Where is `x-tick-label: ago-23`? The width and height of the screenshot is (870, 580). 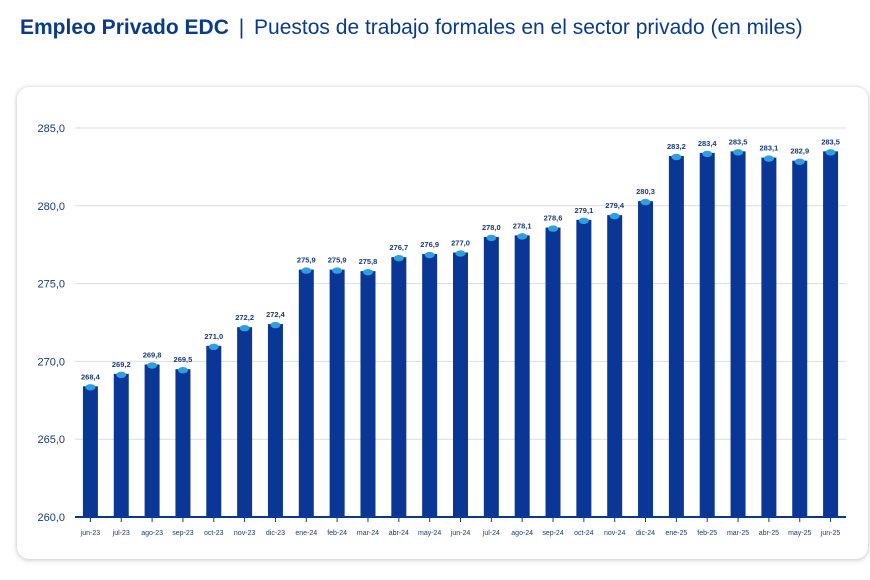 x-tick-label: ago-23 is located at coordinates (152, 533).